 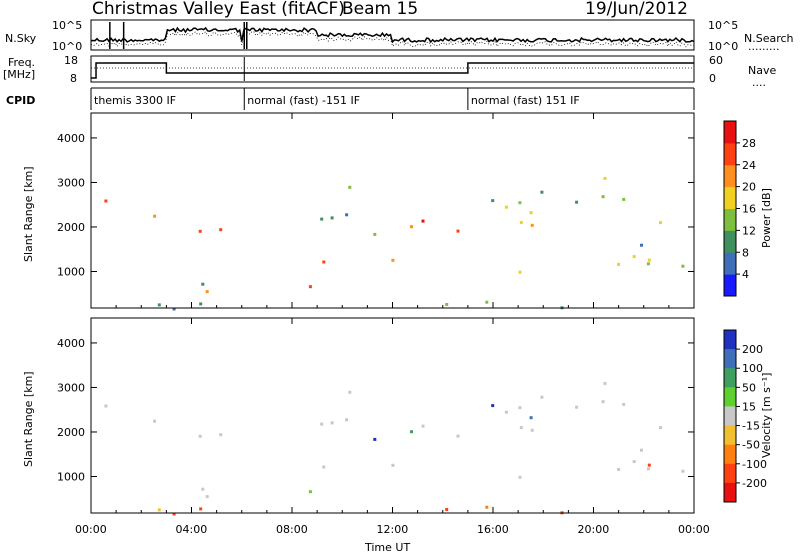 What do you see at coordinates (739, 208) in the screenshot?
I see `power-colorbar: 4 8 12 16 20 24 28` at bounding box center [739, 208].